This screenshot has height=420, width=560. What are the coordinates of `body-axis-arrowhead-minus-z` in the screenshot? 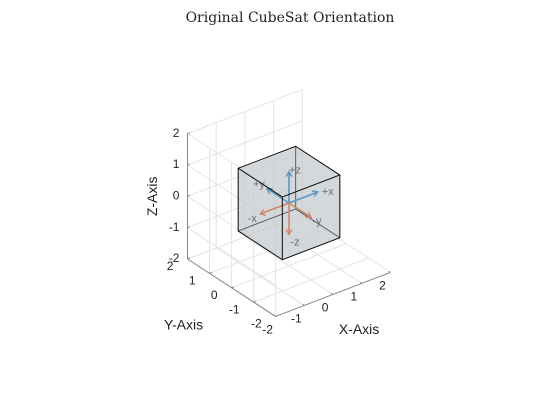 It's located at (289, 232).